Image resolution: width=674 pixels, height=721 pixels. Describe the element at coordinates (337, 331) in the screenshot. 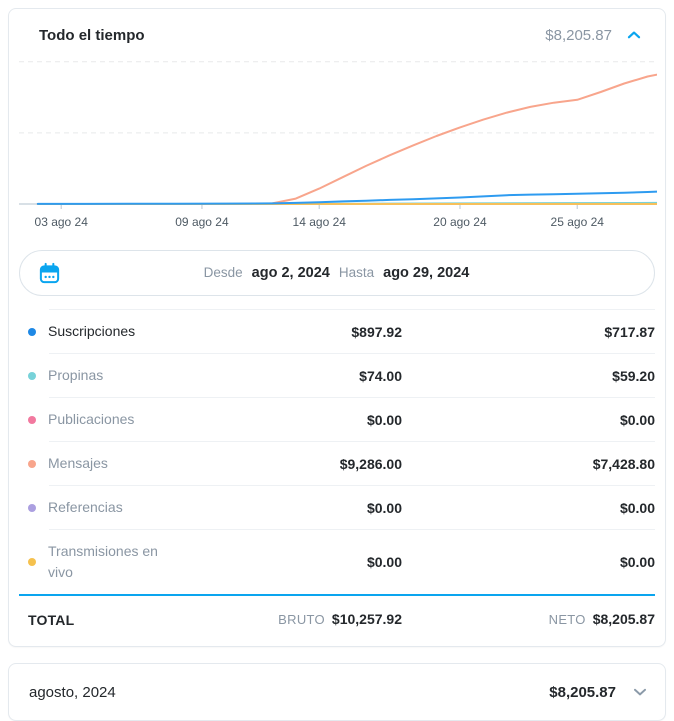

I see `earnings-row-suscripciones: Suscripciones $897.92 $717.87` at that location.